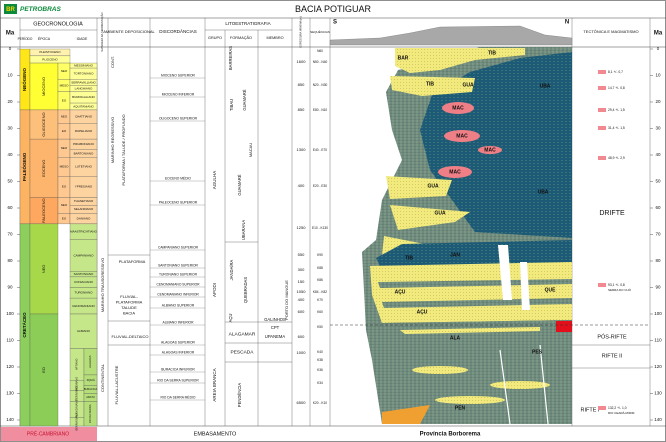 The width and height of the screenshot is (666, 442). I want to click on thickness-label: 1300, so click(302, 149).